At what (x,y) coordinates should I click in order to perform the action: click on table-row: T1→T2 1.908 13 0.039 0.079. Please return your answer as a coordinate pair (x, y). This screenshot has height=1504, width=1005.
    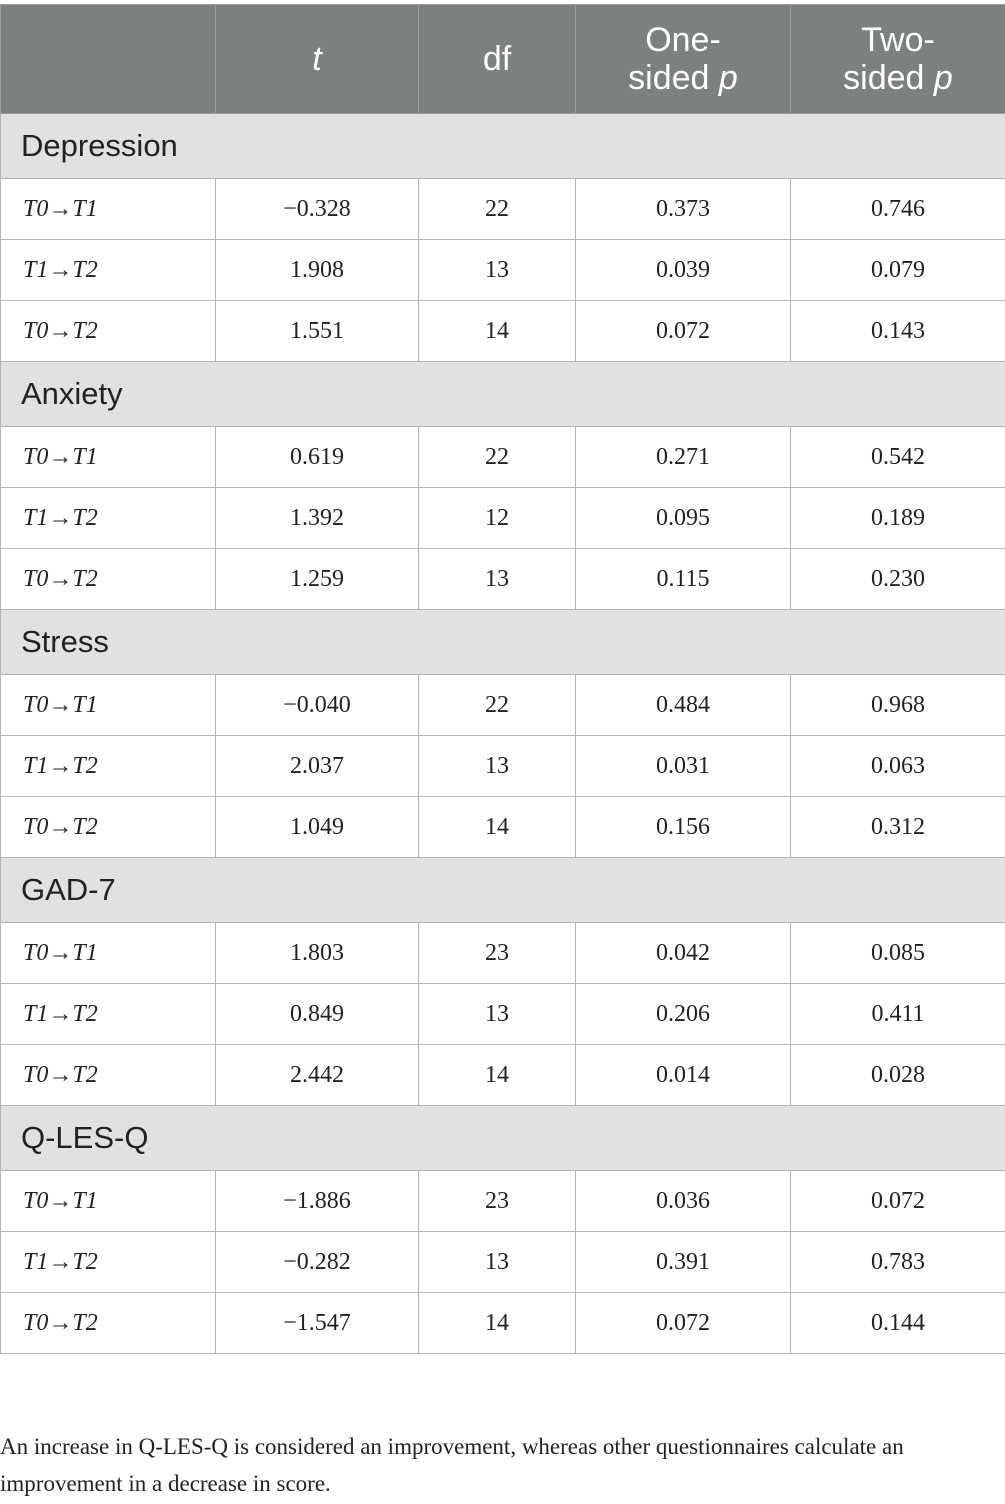
    Looking at the image, I should click on (502, 270).